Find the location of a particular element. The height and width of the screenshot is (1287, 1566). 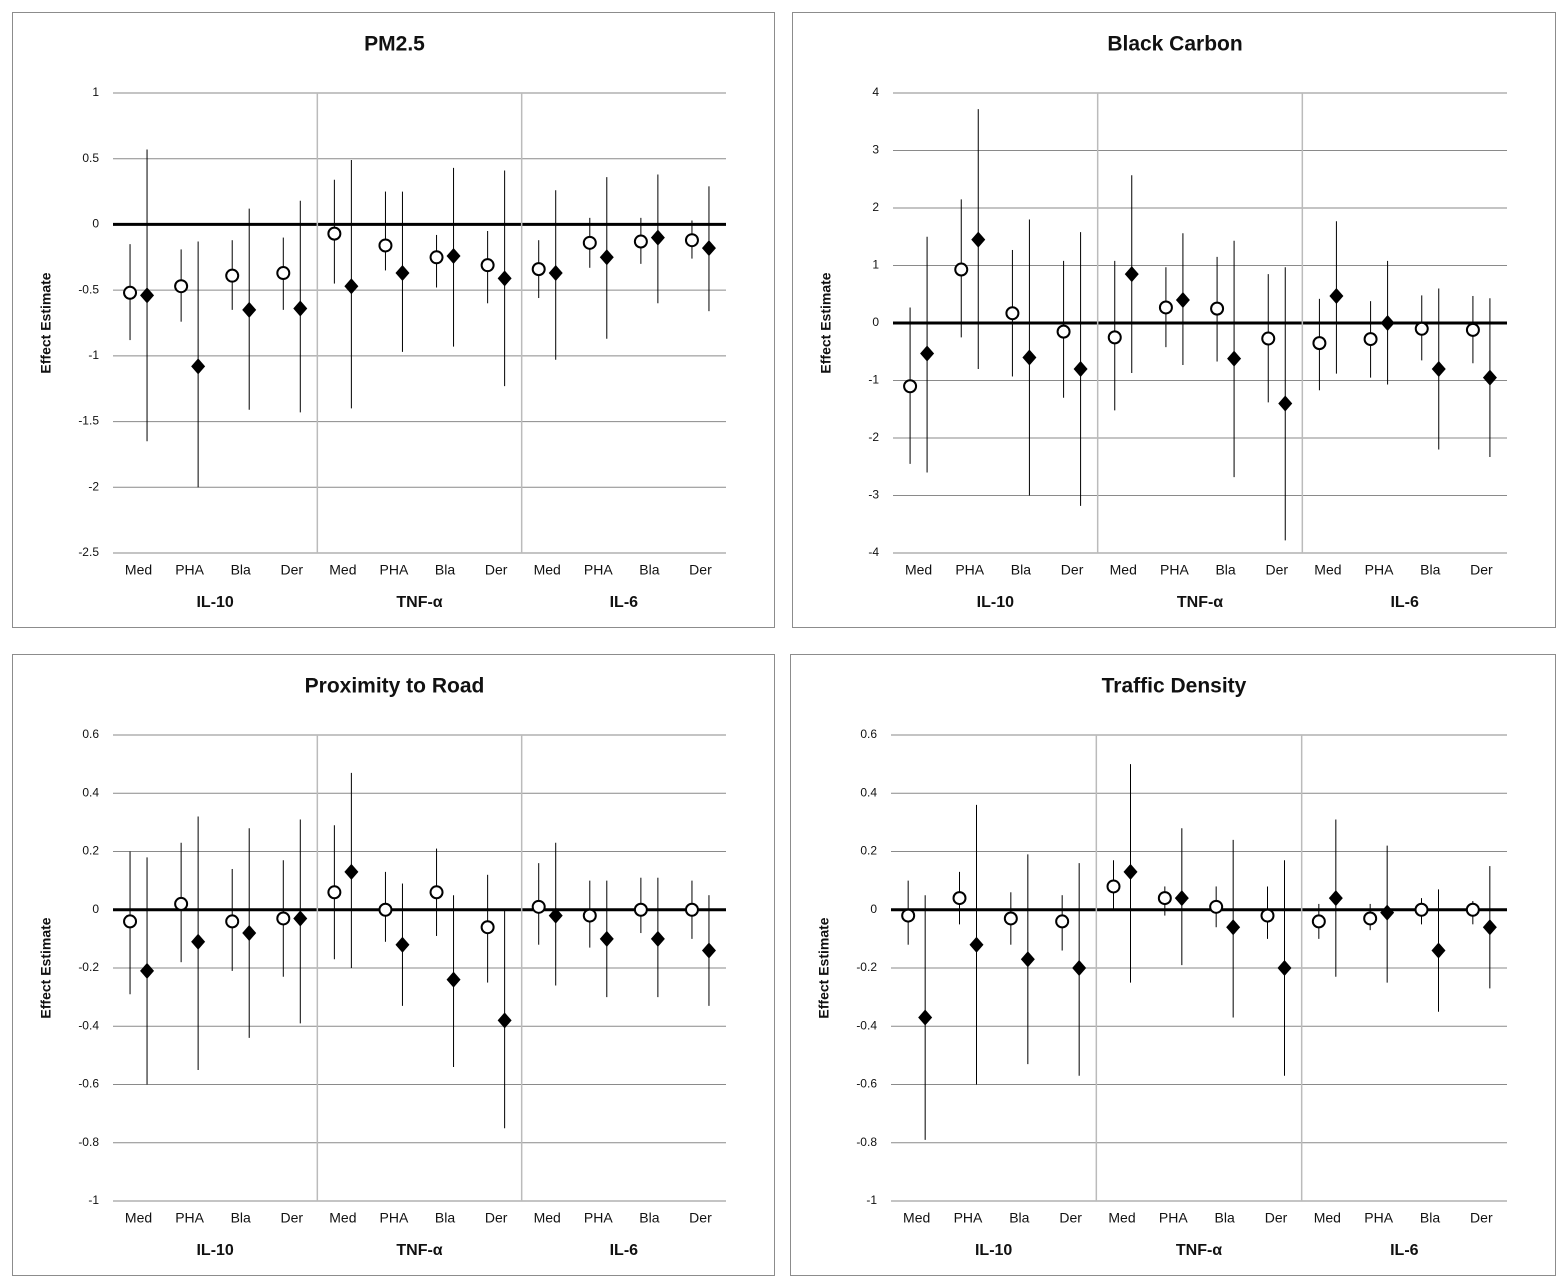

y-tick-label: -0.6 is located at coordinates (866, 1084).